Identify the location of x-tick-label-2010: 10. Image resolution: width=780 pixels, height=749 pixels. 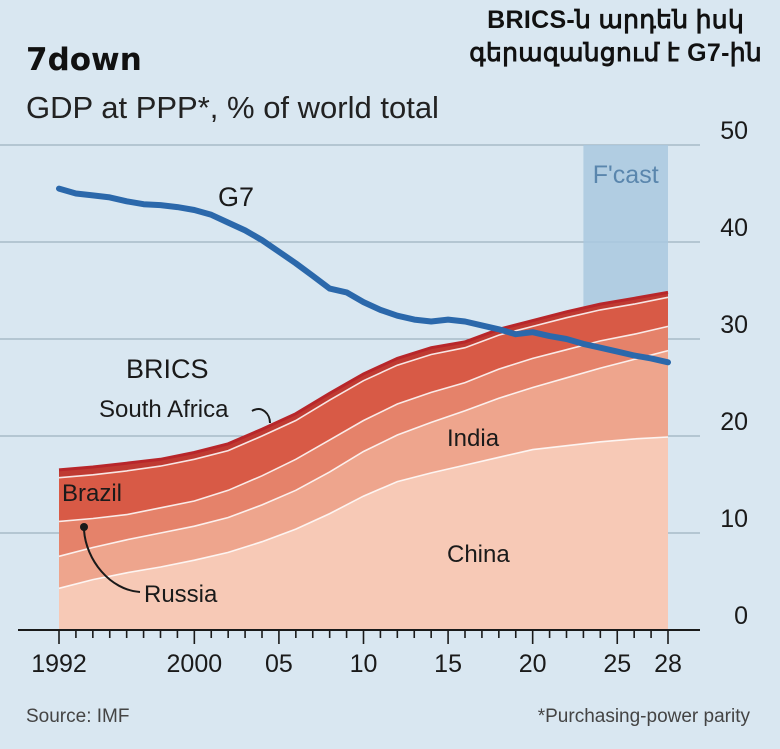
(364, 664).